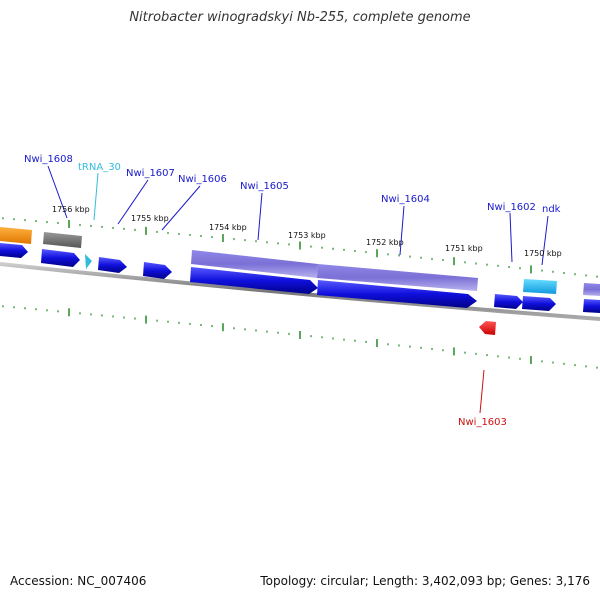 The height and width of the screenshot is (600, 600). I want to click on gene-label-nwi1602: Nwi_1602, so click(511, 207).